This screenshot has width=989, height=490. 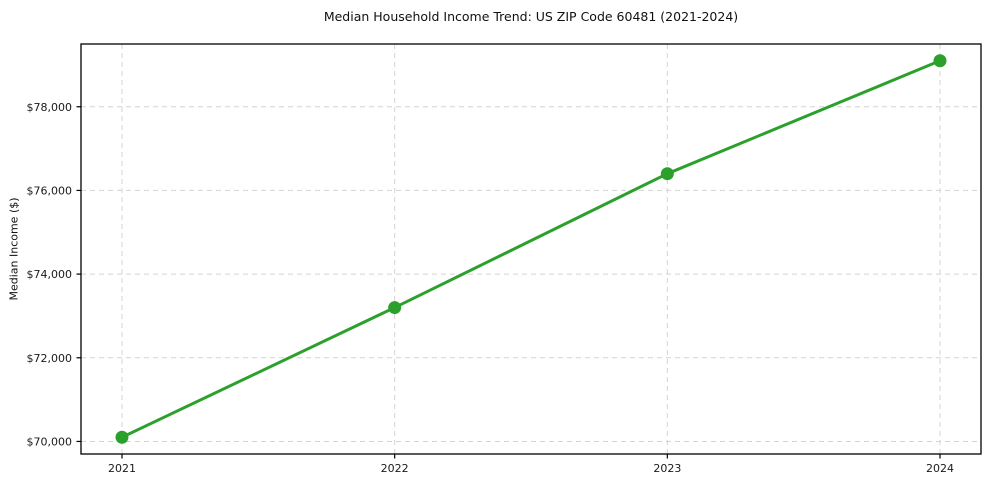 What do you see at coordinates (50, 358) in the screenshot?
I see `y-tick-label: $72,000` at bounding box center [50, 358].